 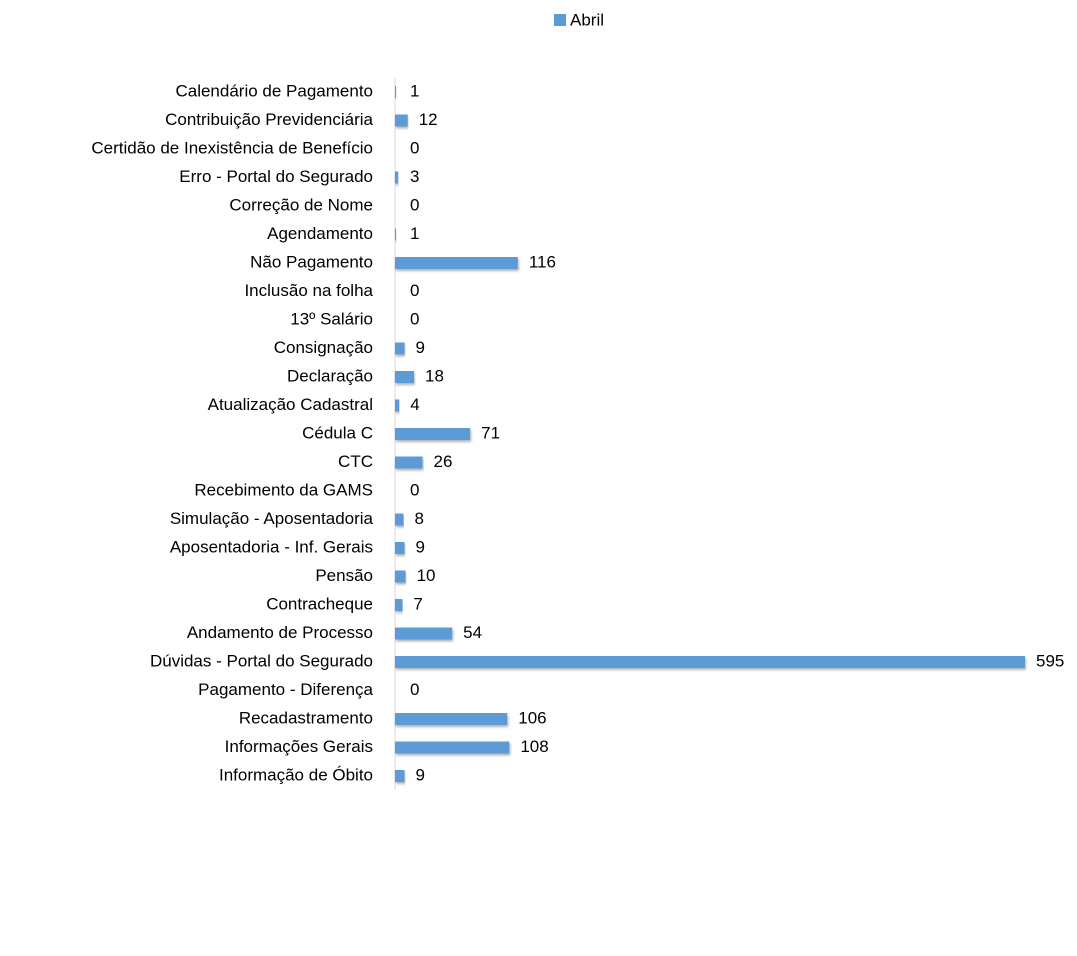 What do you see at coordinates (414, 176) in the screenshot?
I see `value-label: 3` at bounding box center [414, 176].